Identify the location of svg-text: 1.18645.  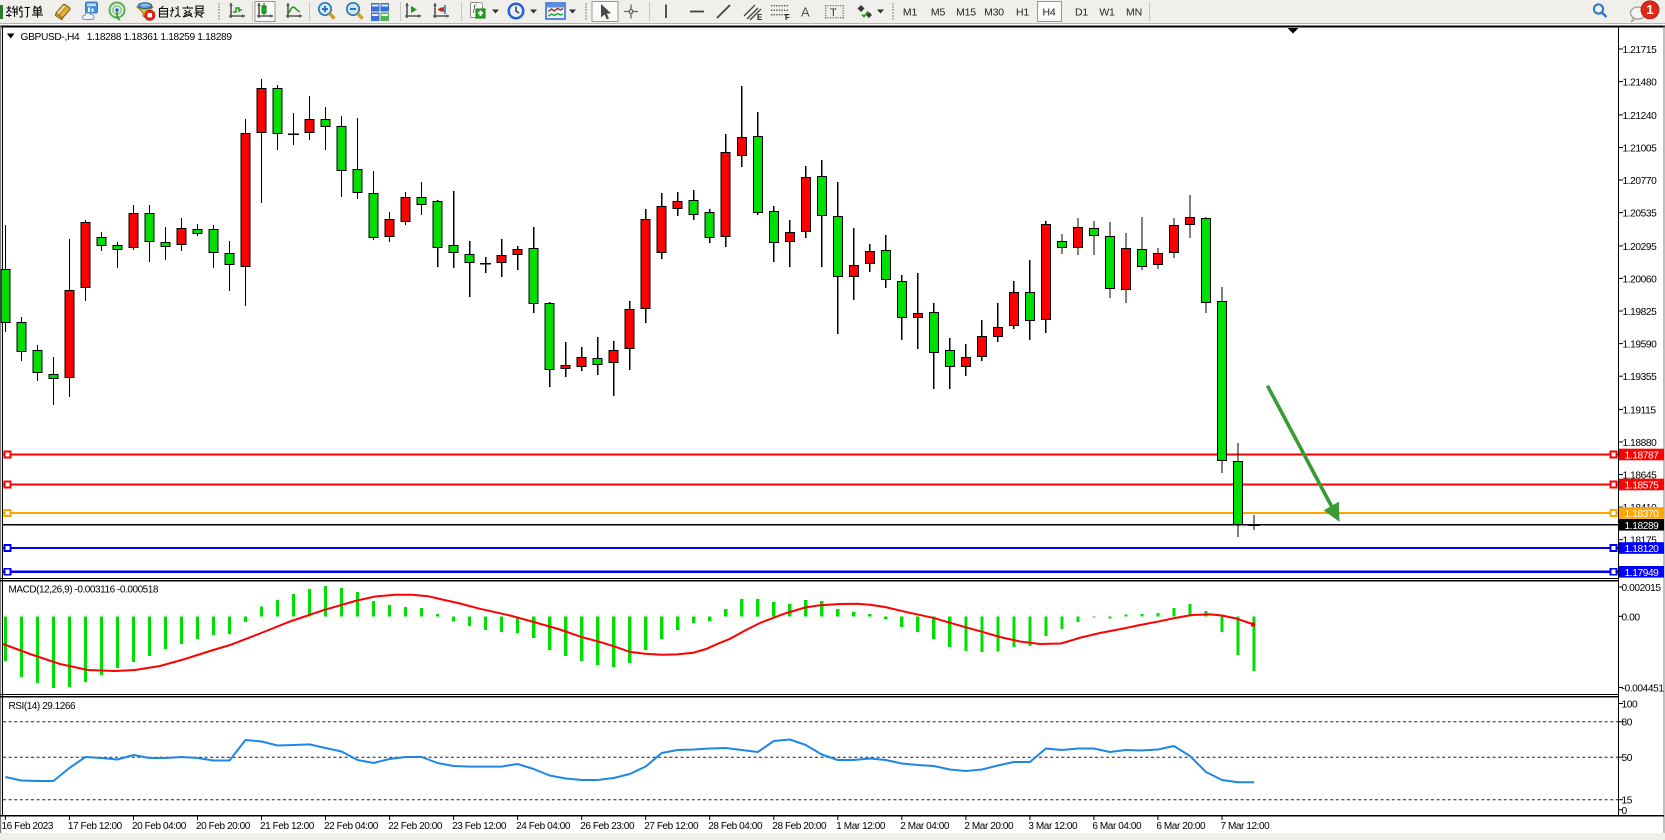
(1640, 476).